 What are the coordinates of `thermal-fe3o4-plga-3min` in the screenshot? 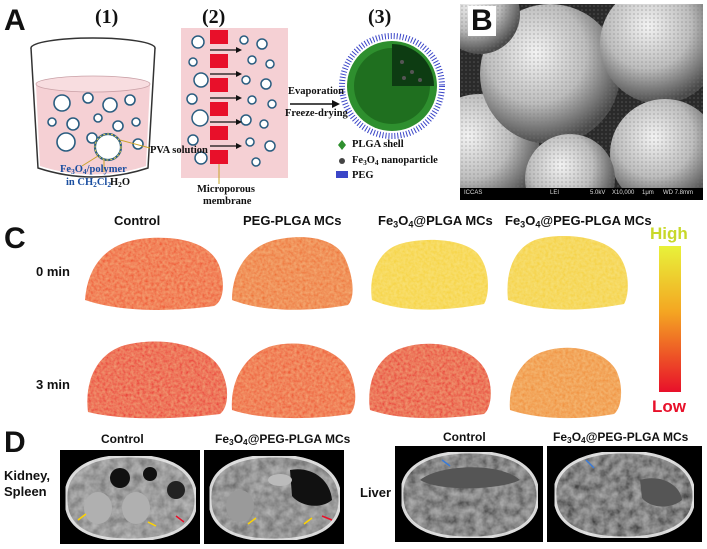 It's located at (430, 381).